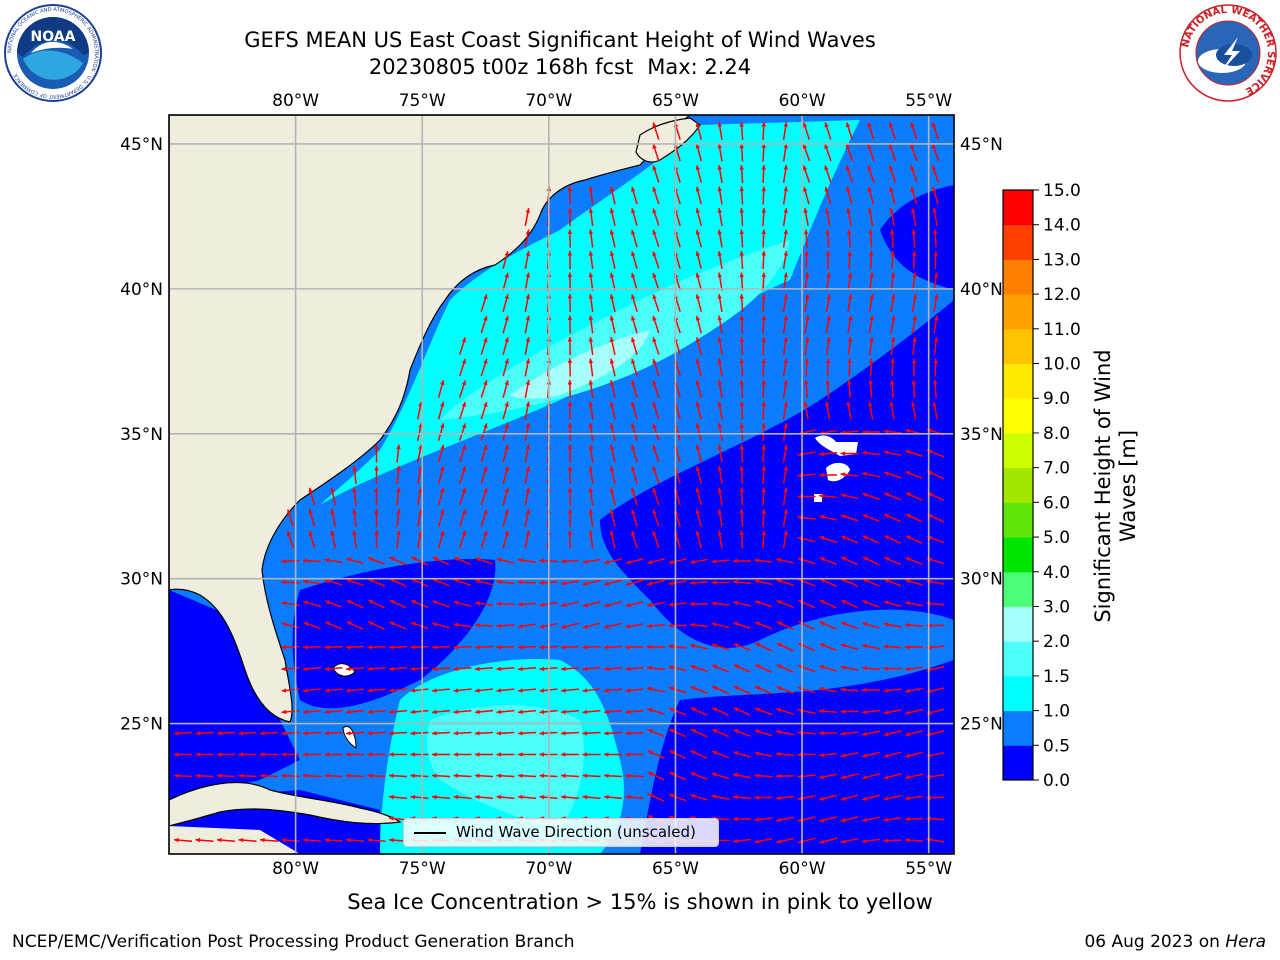  I want to click on credit-host: Hera, so click(1245, 942).